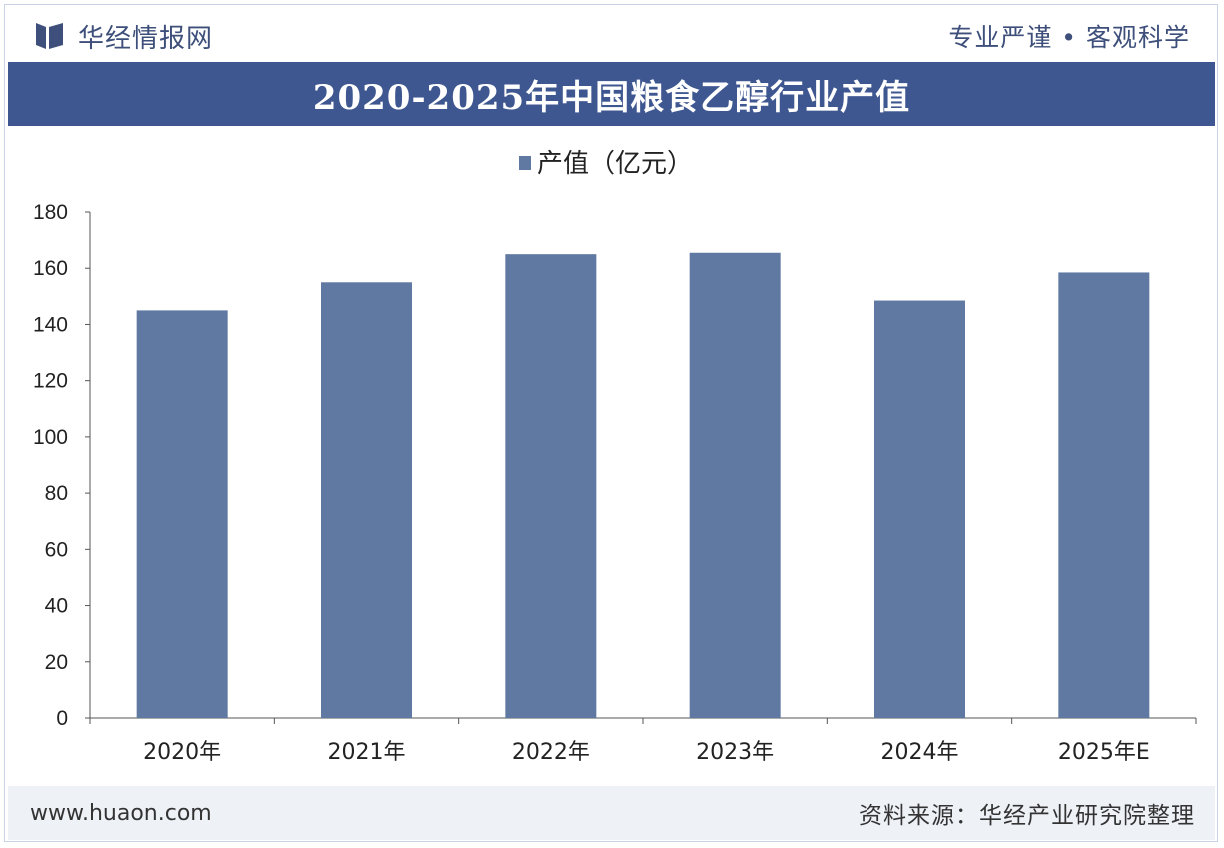 The height and width of the screenshot is (848, 1224). I want to click on x-tick-label: 2024年, so click(920, 752).